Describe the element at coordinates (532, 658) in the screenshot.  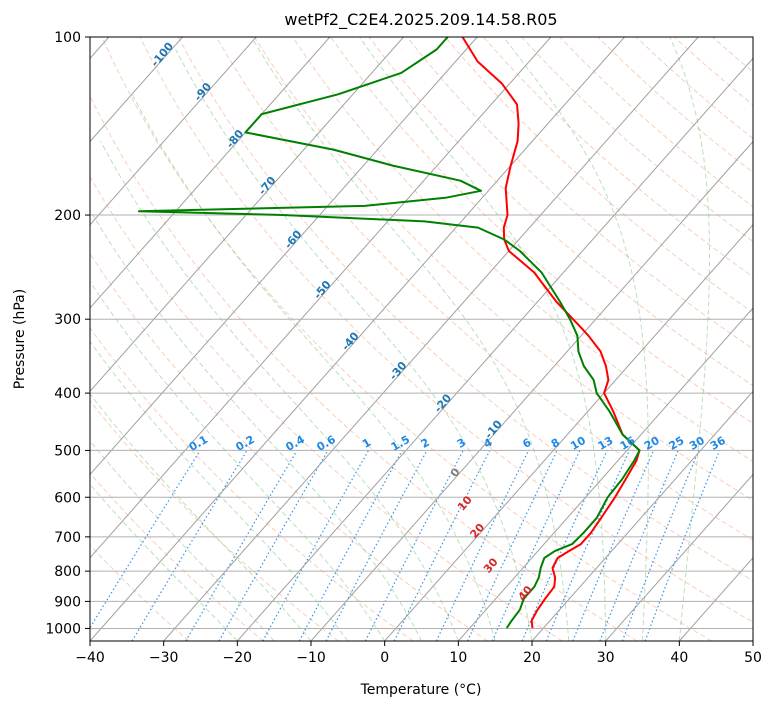
I see `x-tick-label: 20` at that location.